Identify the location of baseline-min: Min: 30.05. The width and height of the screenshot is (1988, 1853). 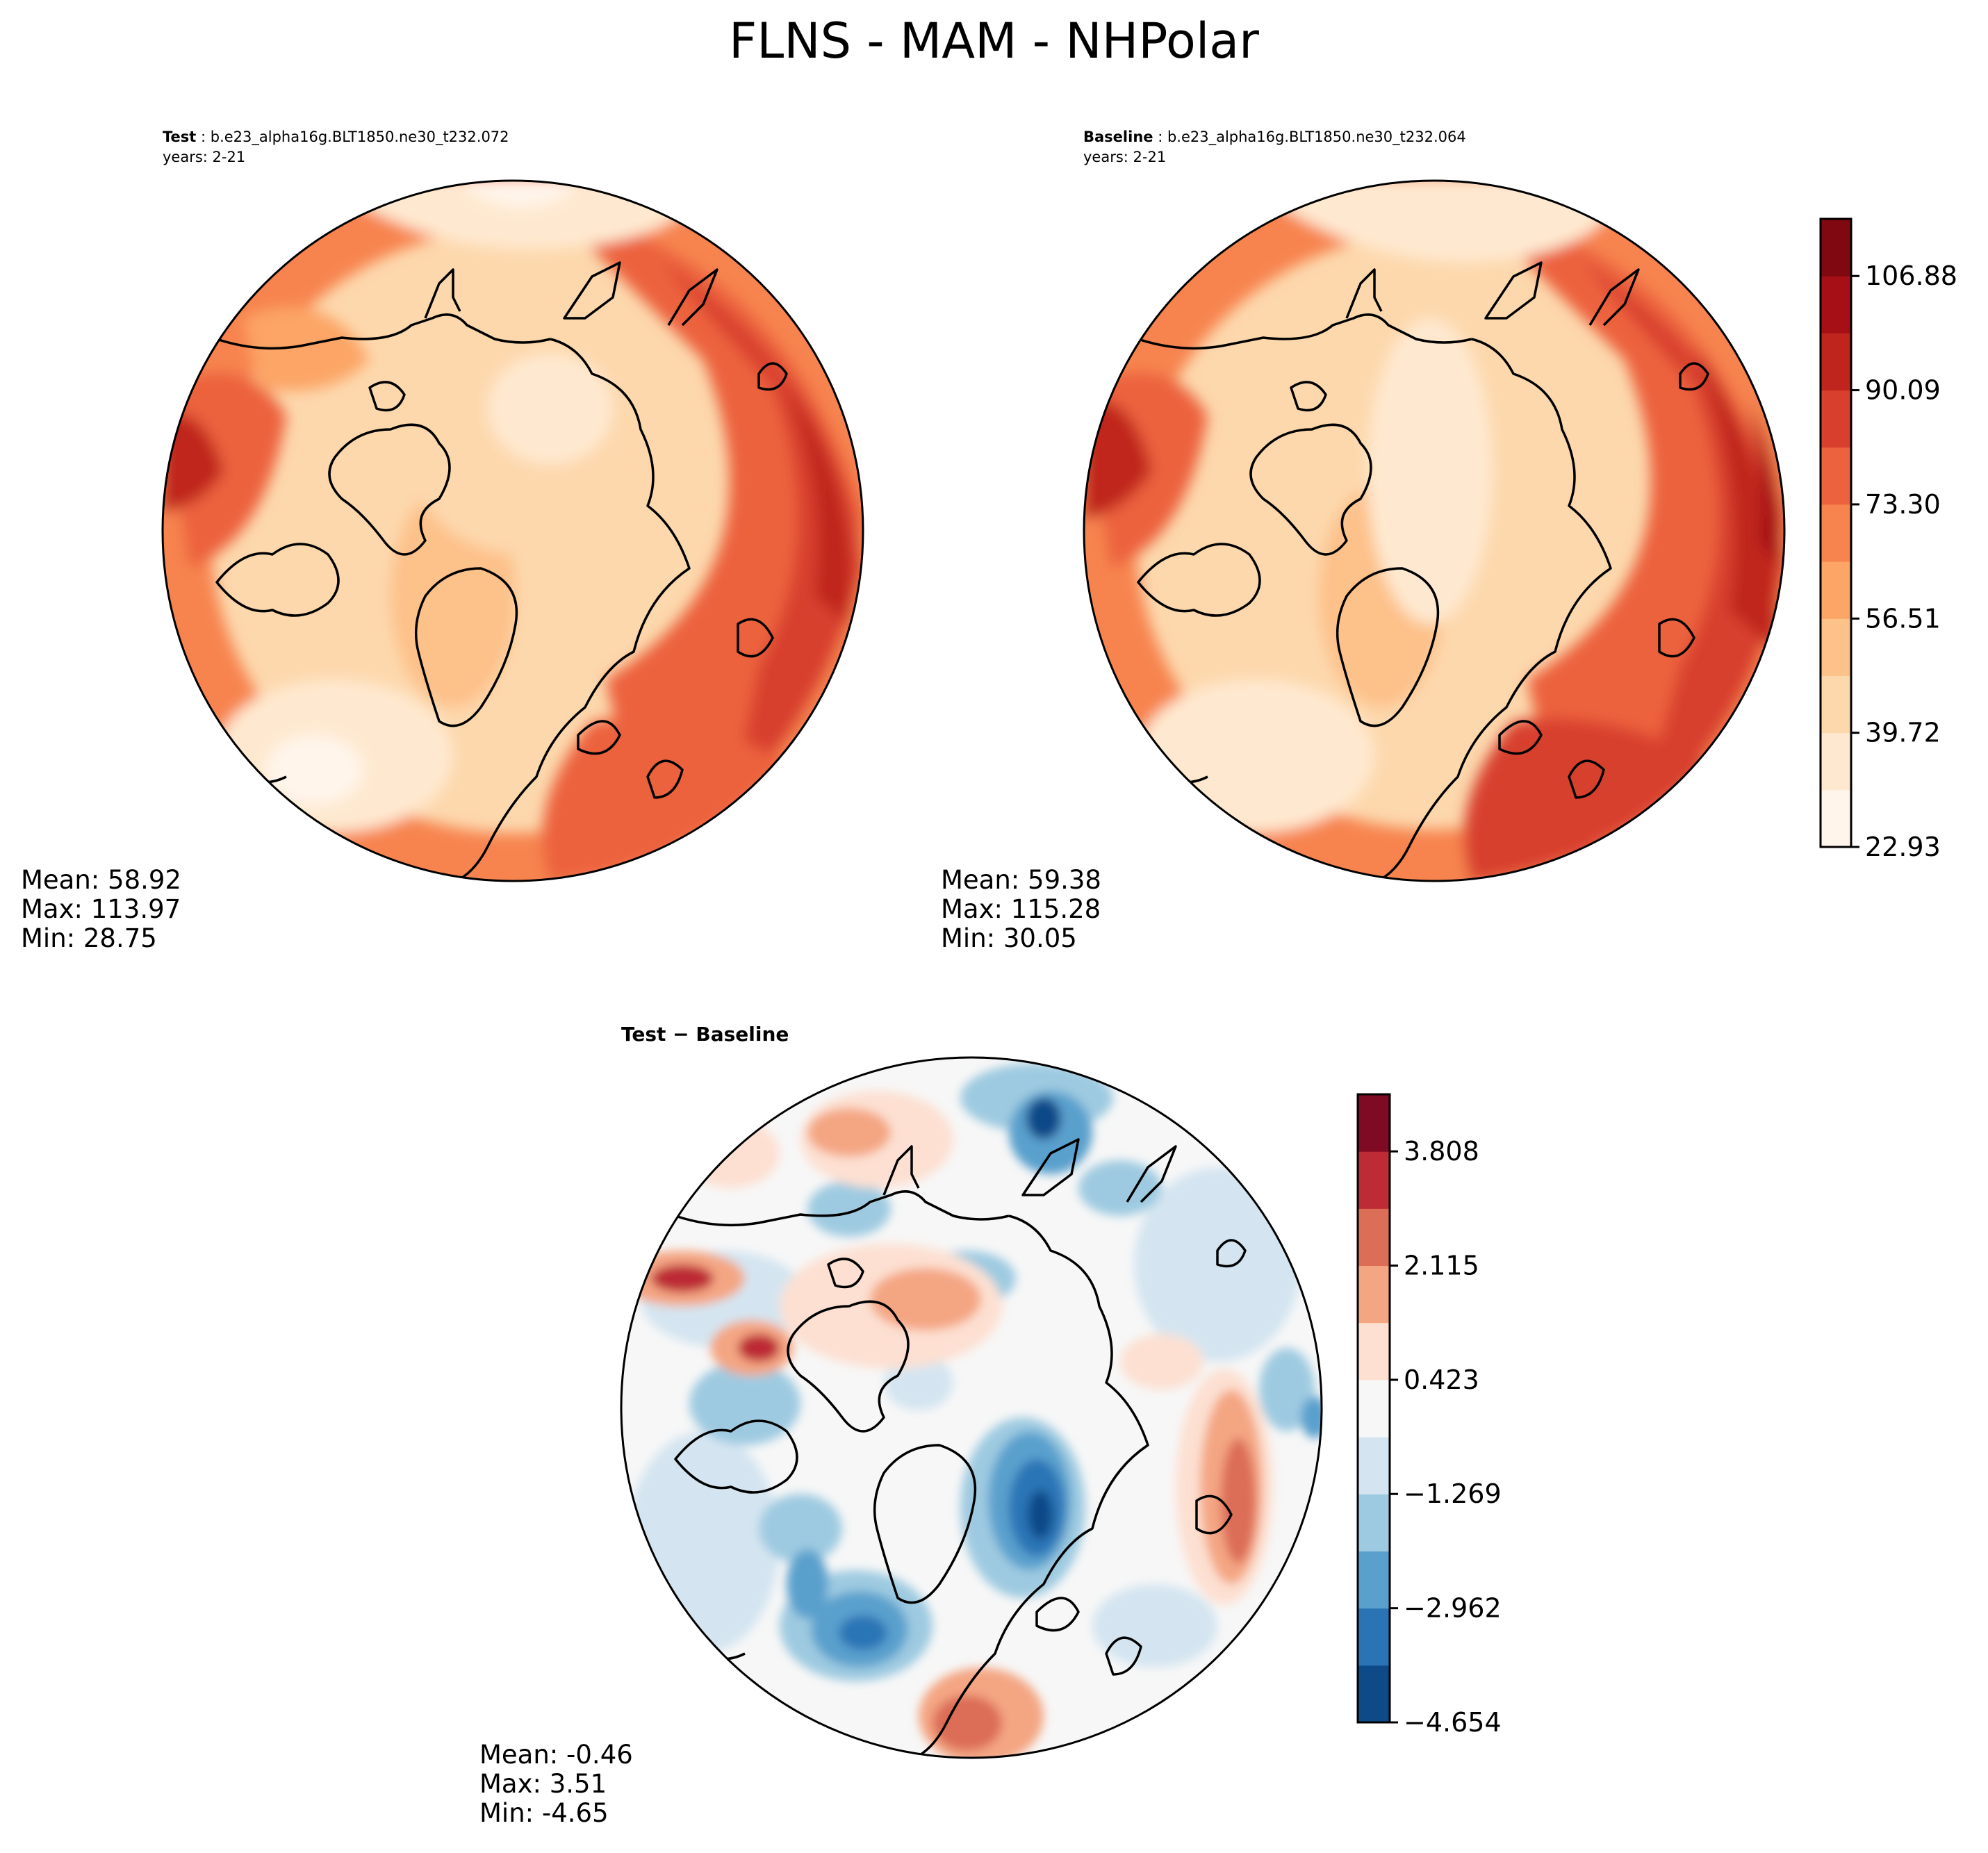
(1009, 938).